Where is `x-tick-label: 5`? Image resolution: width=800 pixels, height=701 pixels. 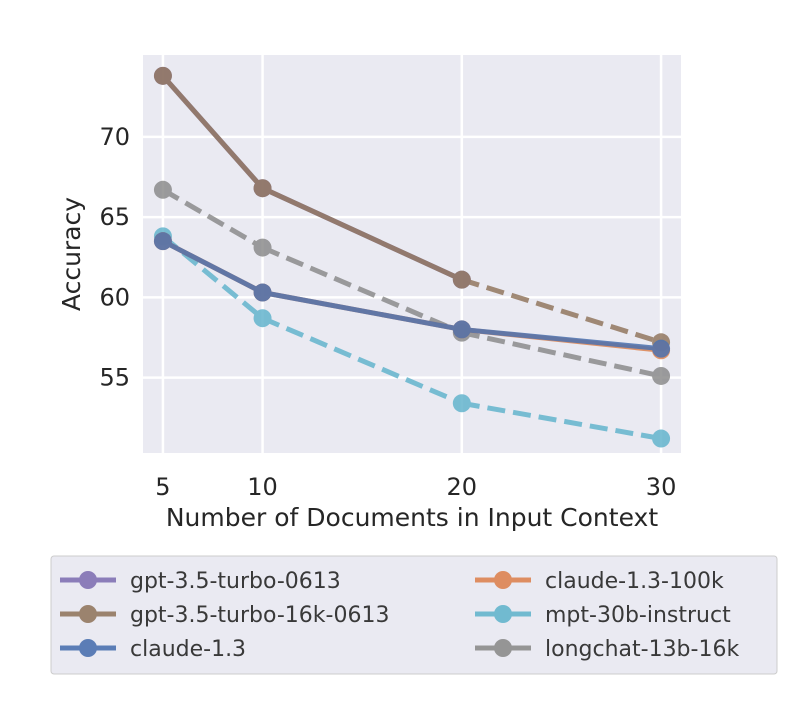
x-tick-label: 5 is located at coordinates (162, 487).